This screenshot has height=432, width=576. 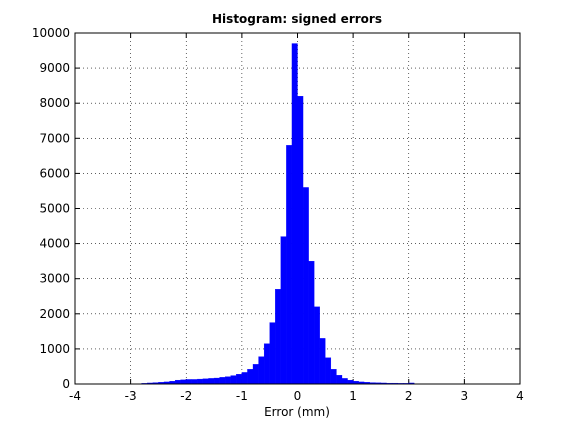 What do you see at coordinates (520, 396) in the screenshot?
I see `x-tick-label: 4` at bounding box center [520, 396].